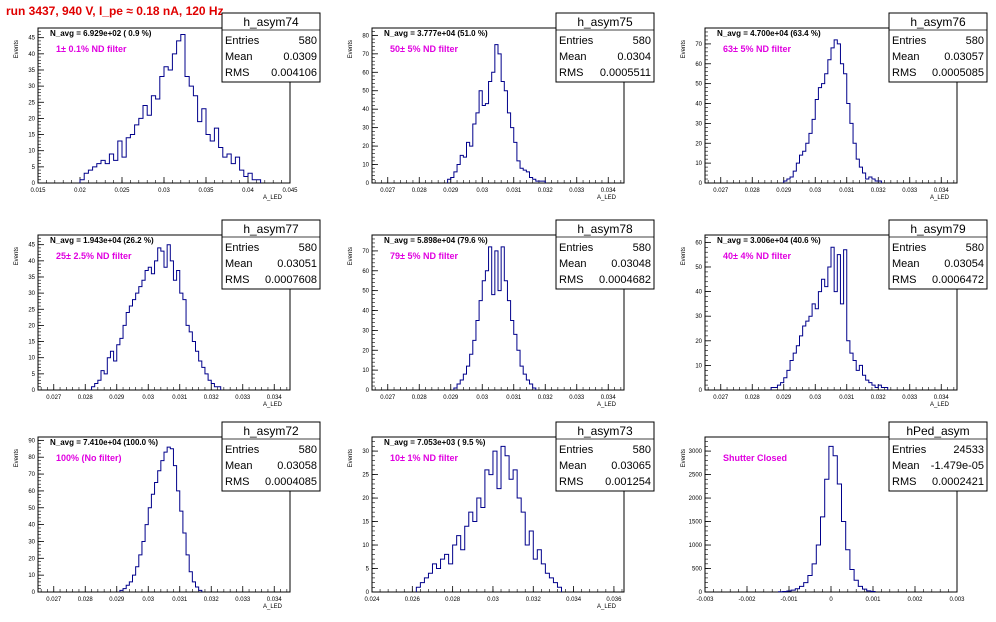 The image size is (996, 622). I want to click on filter-label: 50± 5% ND filter, so click(424, 49).